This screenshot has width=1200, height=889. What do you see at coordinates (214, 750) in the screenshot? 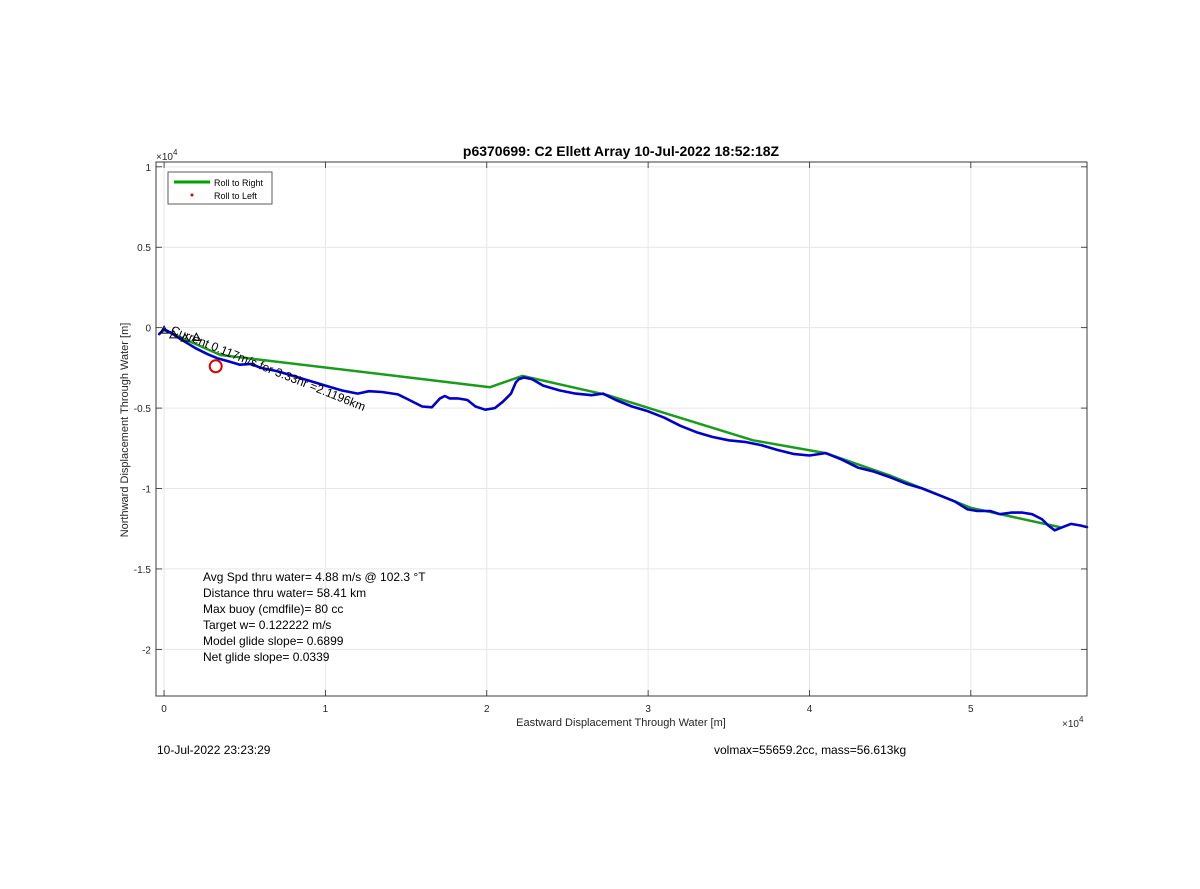
I see `footer-timestamp: 10-Jul-2022 23:23:29` at bounding box center [214, 750].